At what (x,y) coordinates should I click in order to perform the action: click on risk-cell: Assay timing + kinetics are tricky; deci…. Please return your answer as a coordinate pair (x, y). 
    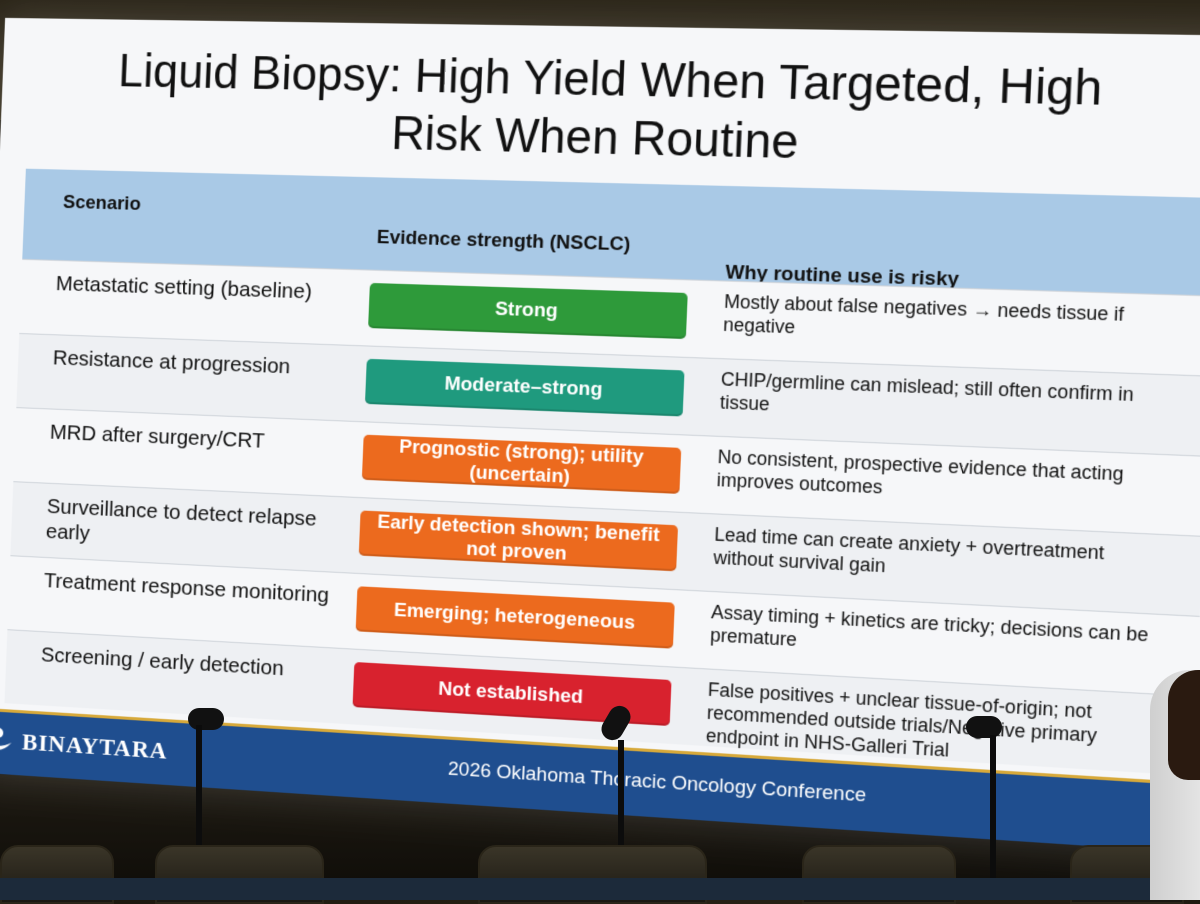
    Looking at the image, I should click on (938, 635).